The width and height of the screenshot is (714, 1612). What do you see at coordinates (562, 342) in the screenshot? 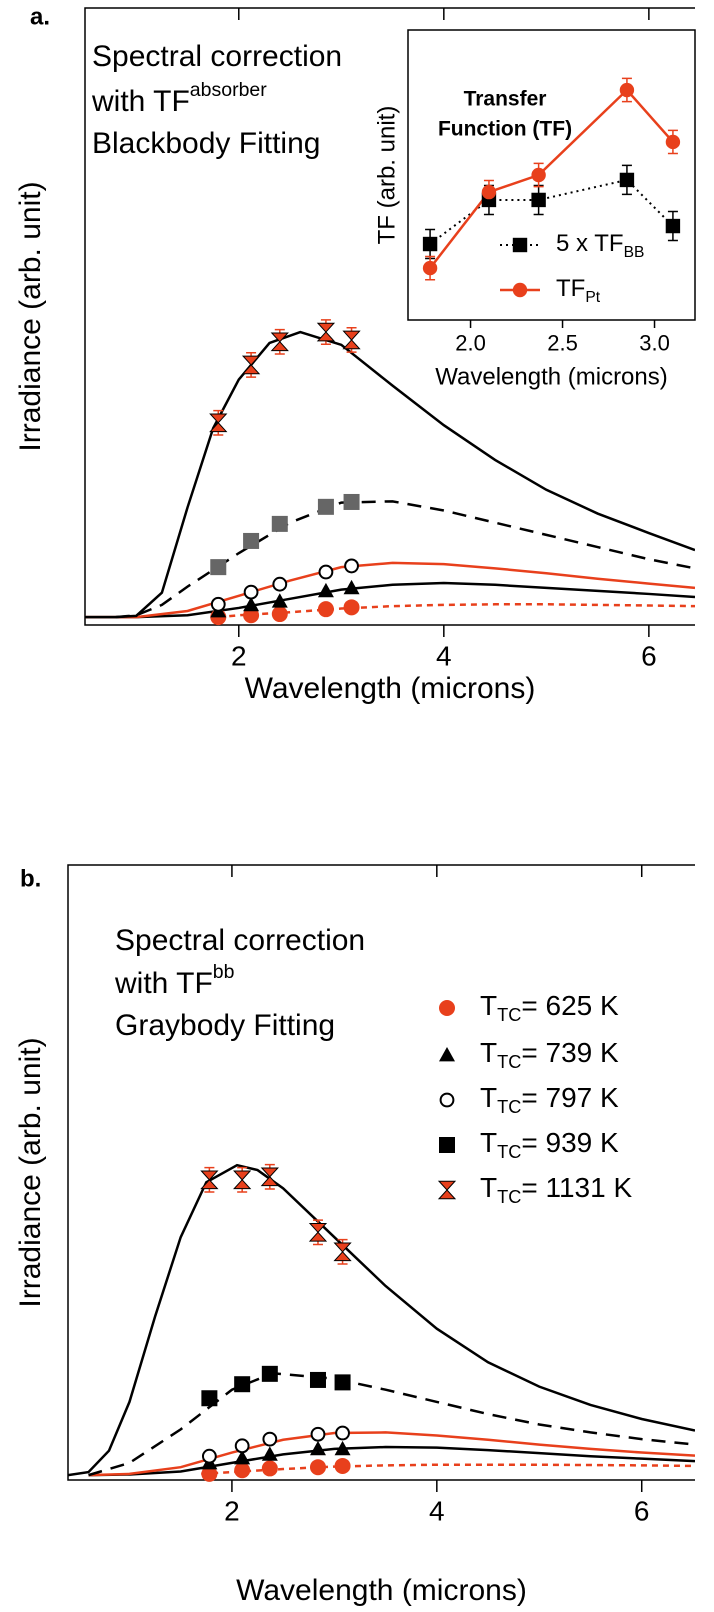
I see `x-tick-label: 2.5` at bounding box center [562, 342].